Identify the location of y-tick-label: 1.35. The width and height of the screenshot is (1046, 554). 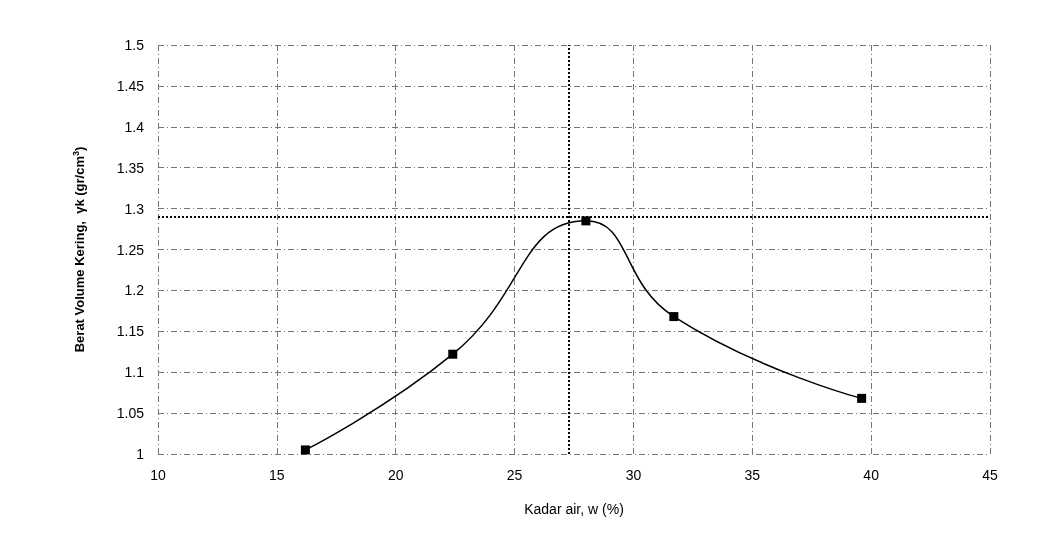
(130, 167).